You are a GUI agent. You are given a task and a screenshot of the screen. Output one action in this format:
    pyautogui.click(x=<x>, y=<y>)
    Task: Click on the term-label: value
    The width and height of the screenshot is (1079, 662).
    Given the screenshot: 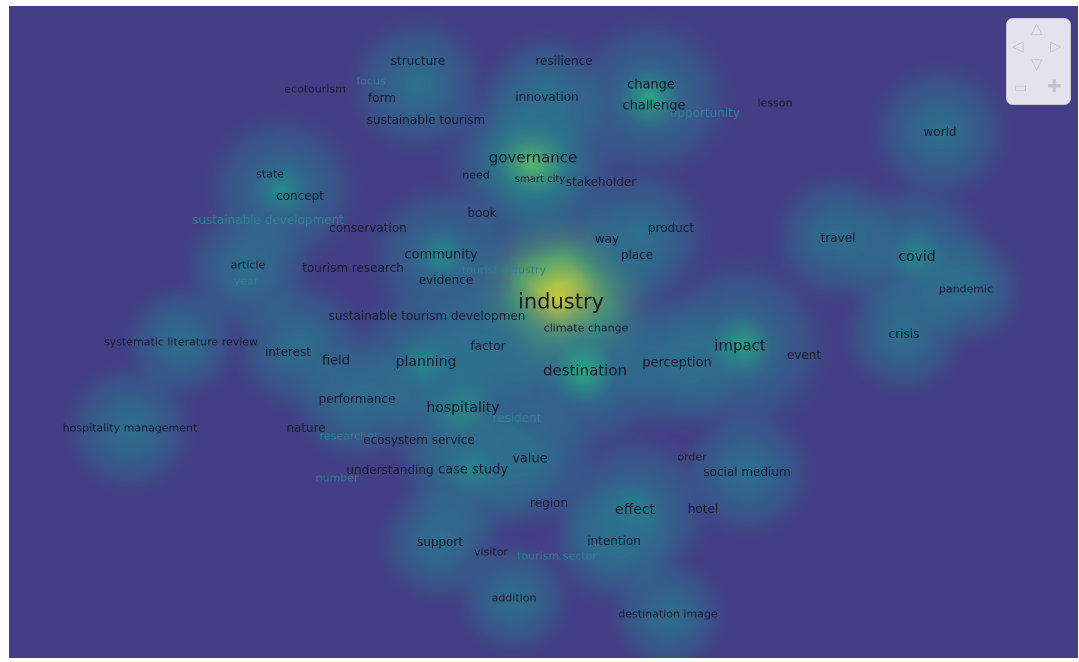 What is the action you would take?
    pyautogui.click(x=530, y=459)
    